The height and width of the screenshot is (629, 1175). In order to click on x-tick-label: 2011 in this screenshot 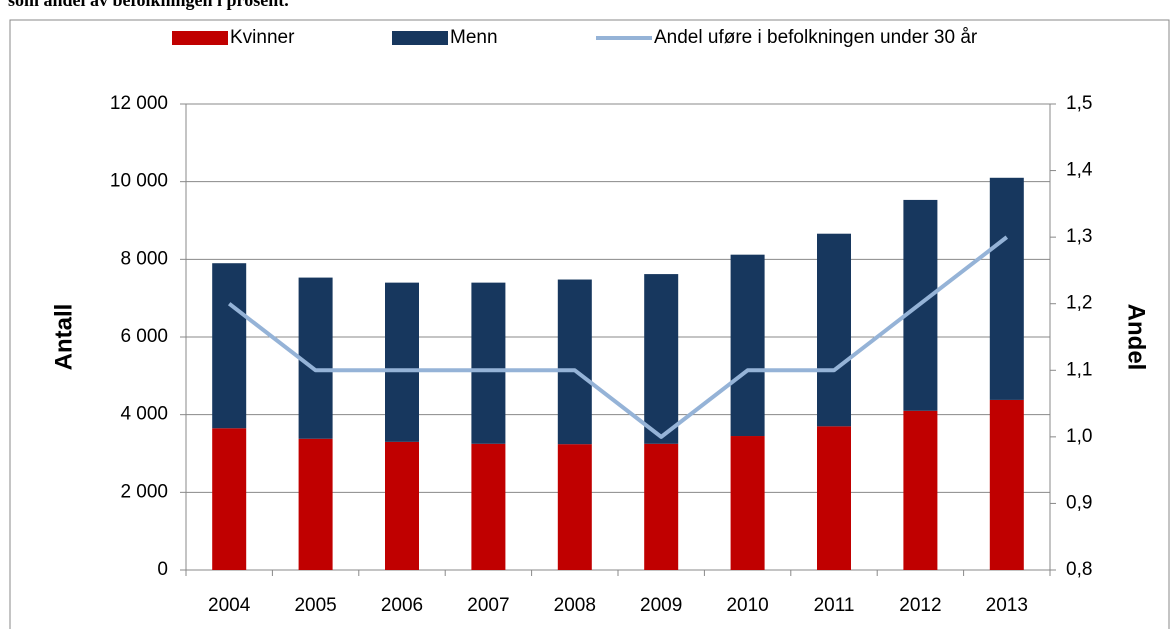, I will do `click(834, 605)`.